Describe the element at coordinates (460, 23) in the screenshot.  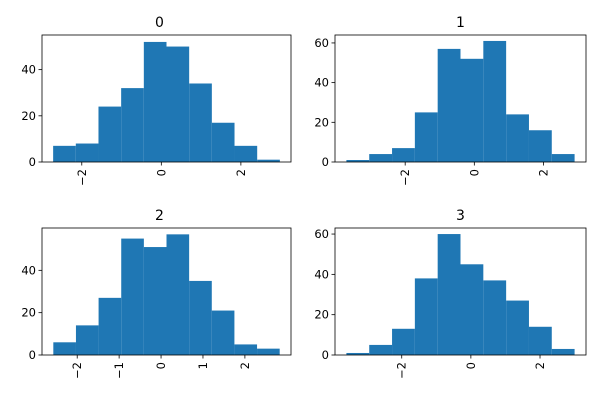
I see `subplot-title: 1` at that location.